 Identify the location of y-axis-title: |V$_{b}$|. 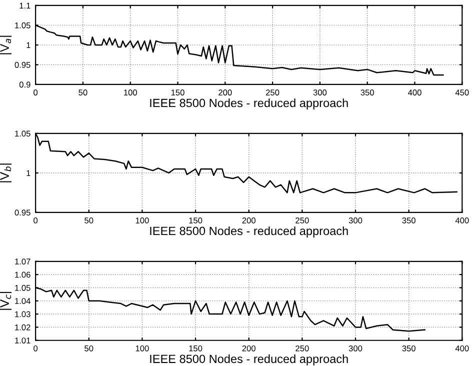
(6, 173).